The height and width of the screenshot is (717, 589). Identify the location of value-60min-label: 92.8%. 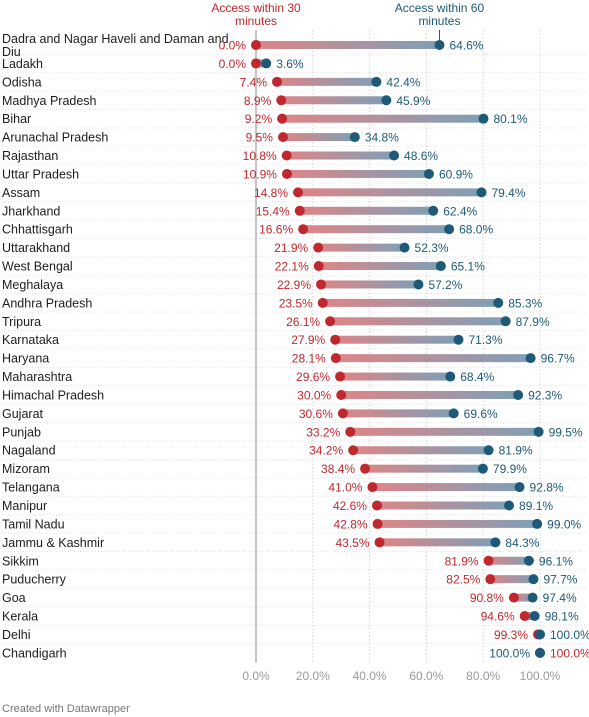
(547, 488).